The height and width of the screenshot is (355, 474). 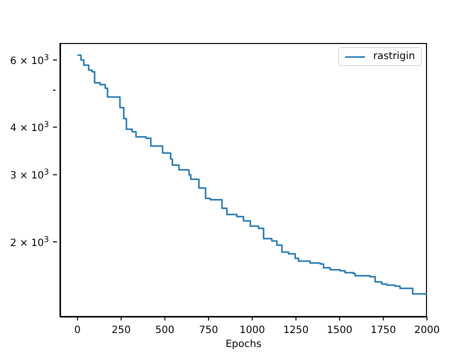 What do you see at coordinates (427, 330) in the screenshot?
I see `x-tick-label: 2000` at bounding box center [427, 330].